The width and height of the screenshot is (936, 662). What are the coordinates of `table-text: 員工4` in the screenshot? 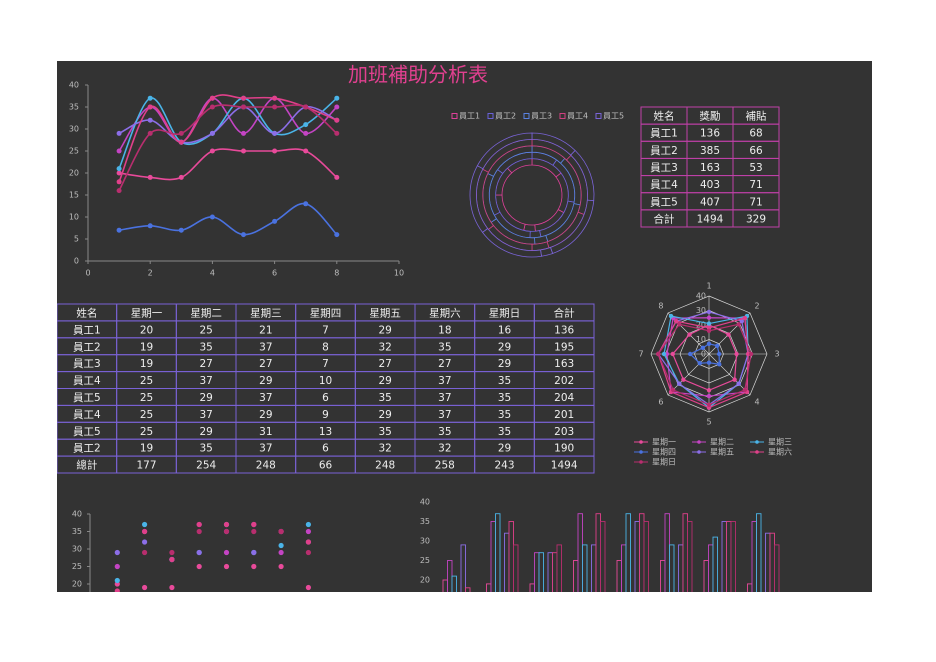 It's located at (87, 381).